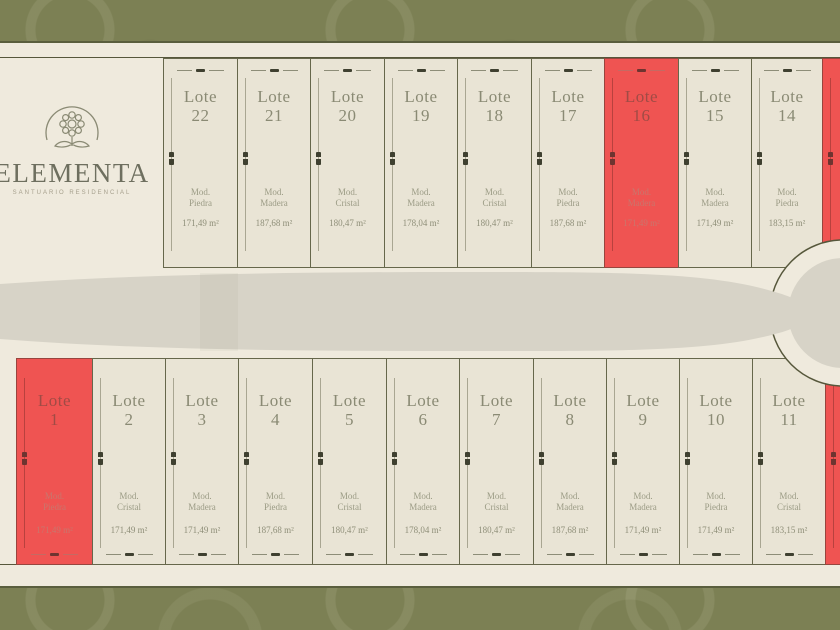  Describe the element at coordinates (494, 163) in the screenshot. I see `lot-18: Lote 18 Mod. Cristal 180,47 m²` at that location.